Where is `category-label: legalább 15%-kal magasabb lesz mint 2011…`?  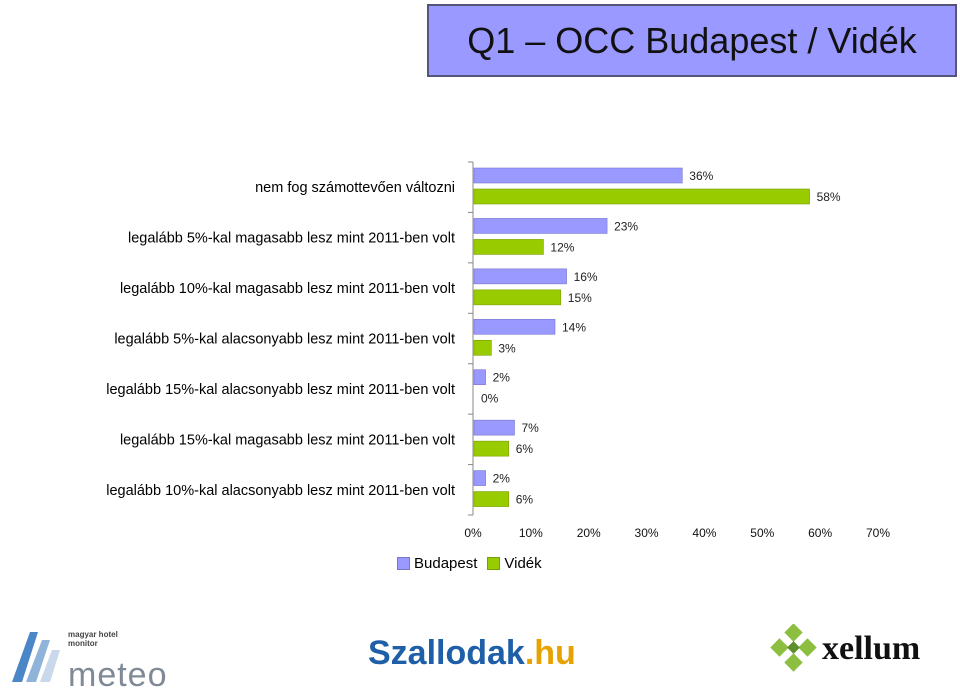 category-label: legalább 15%-kal magasabb lesz mint 2011… is located at coordinates (287, 440).